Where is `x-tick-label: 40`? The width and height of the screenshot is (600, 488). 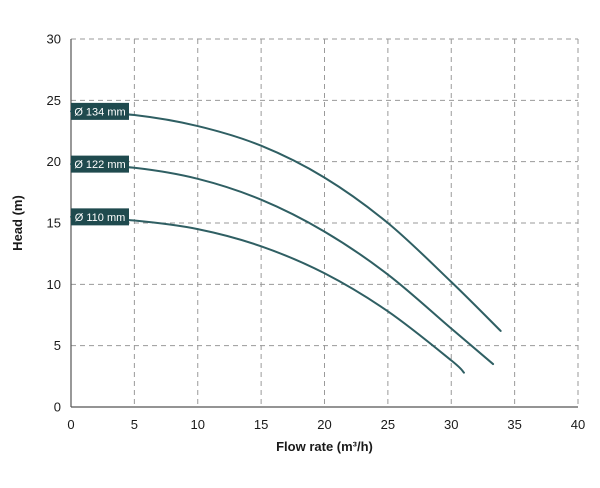 x-tick-label: 40 is located at coordinates (578, 424).